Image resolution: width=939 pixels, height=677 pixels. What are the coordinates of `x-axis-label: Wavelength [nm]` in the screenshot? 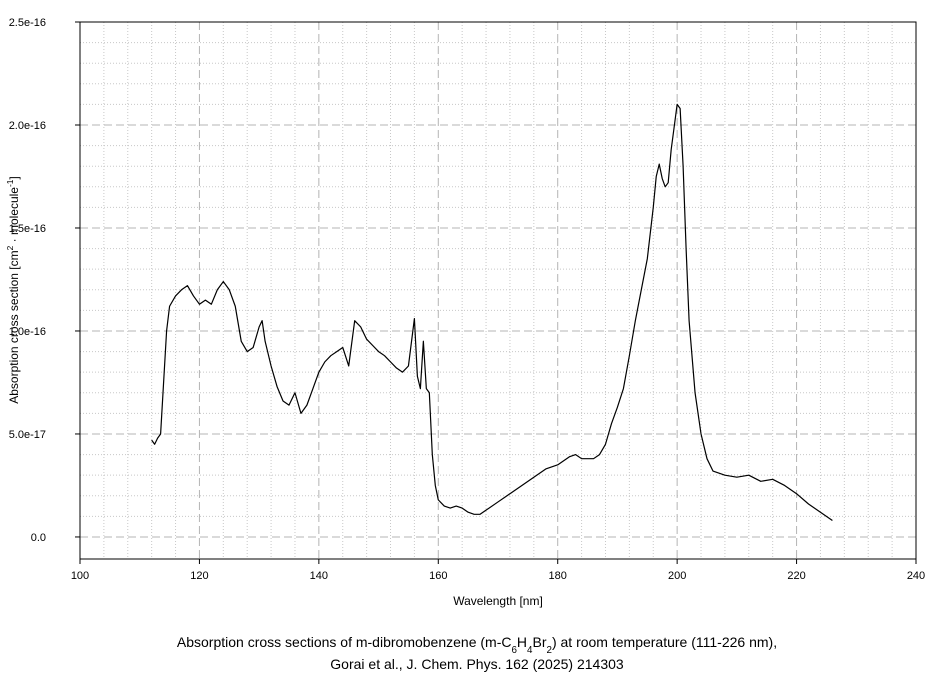 It's located at (498, 601).